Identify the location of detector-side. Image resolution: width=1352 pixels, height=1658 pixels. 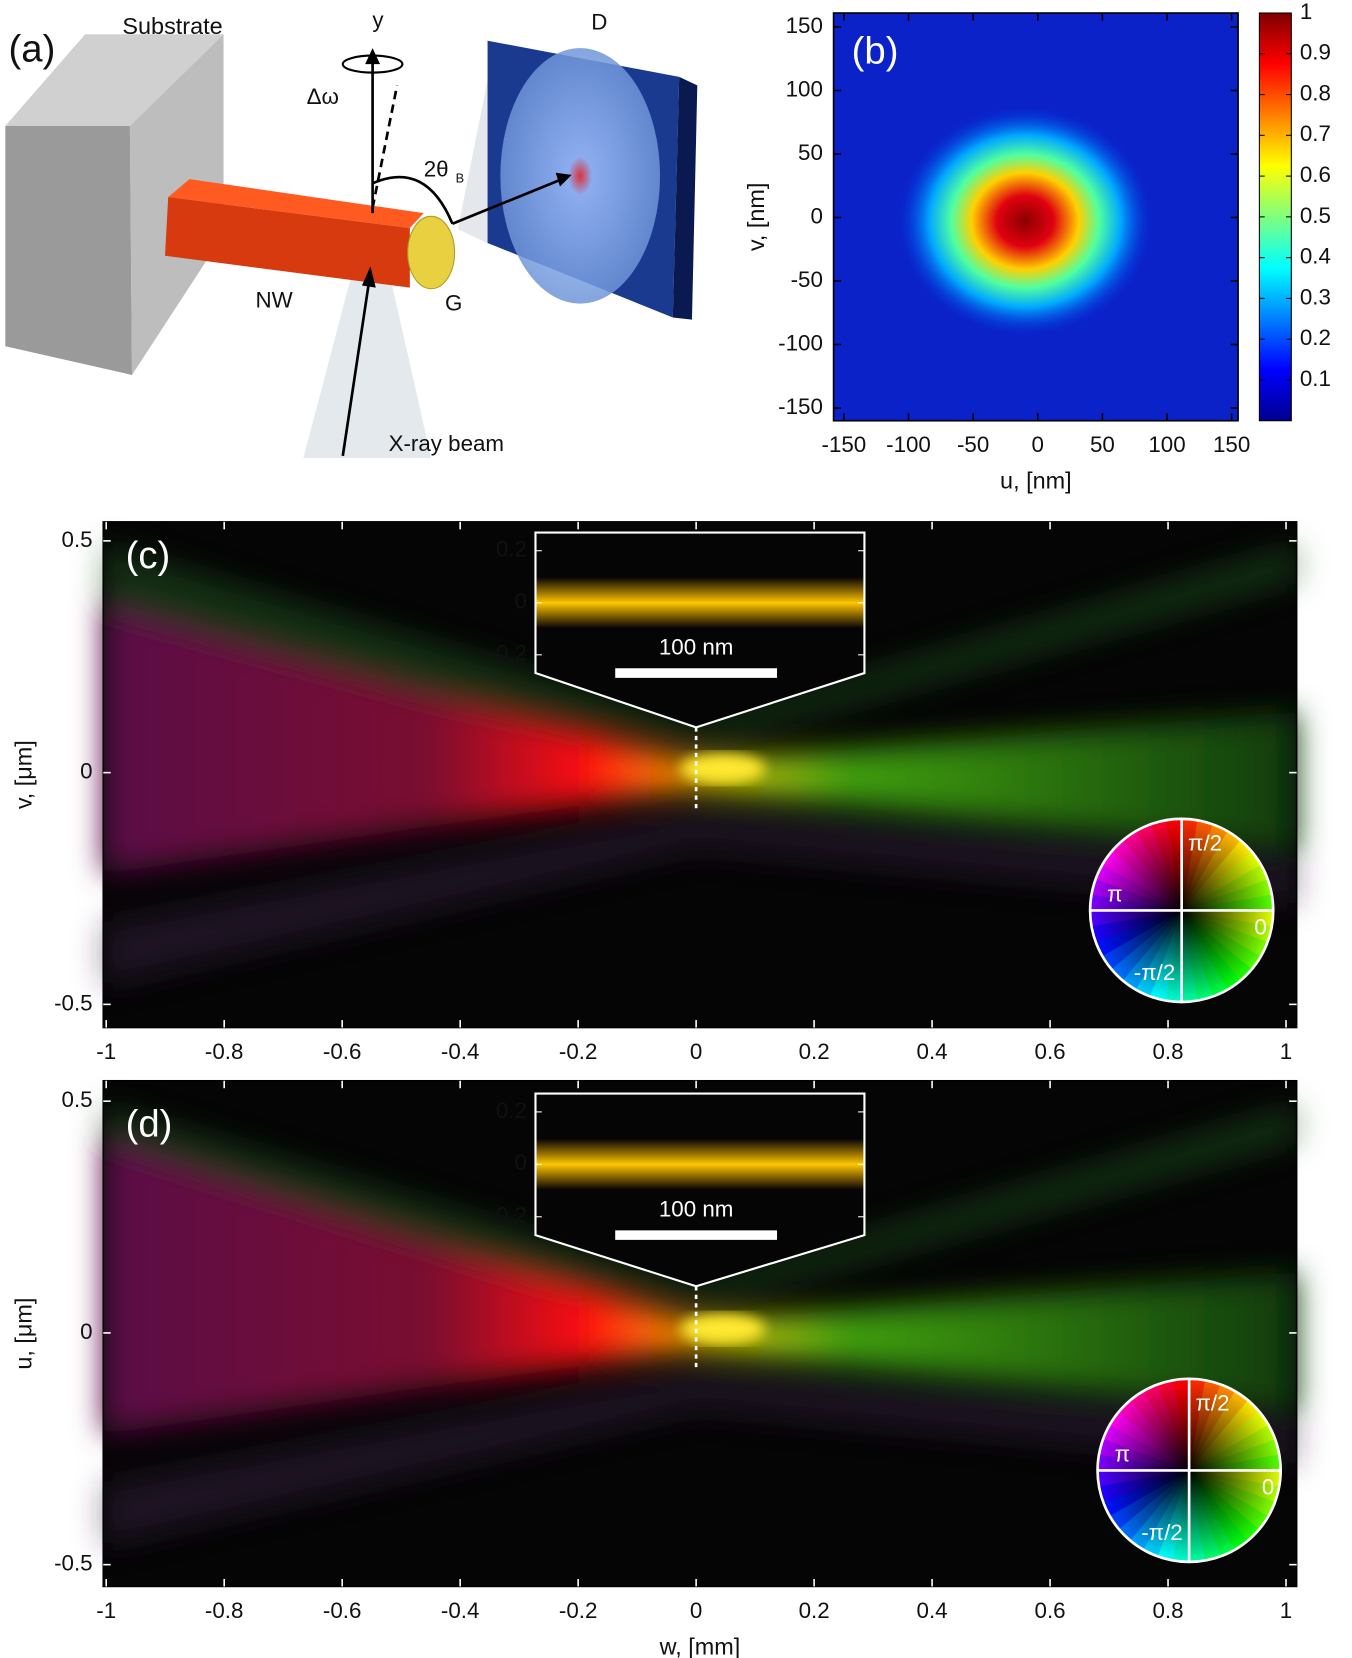
(685, 198).